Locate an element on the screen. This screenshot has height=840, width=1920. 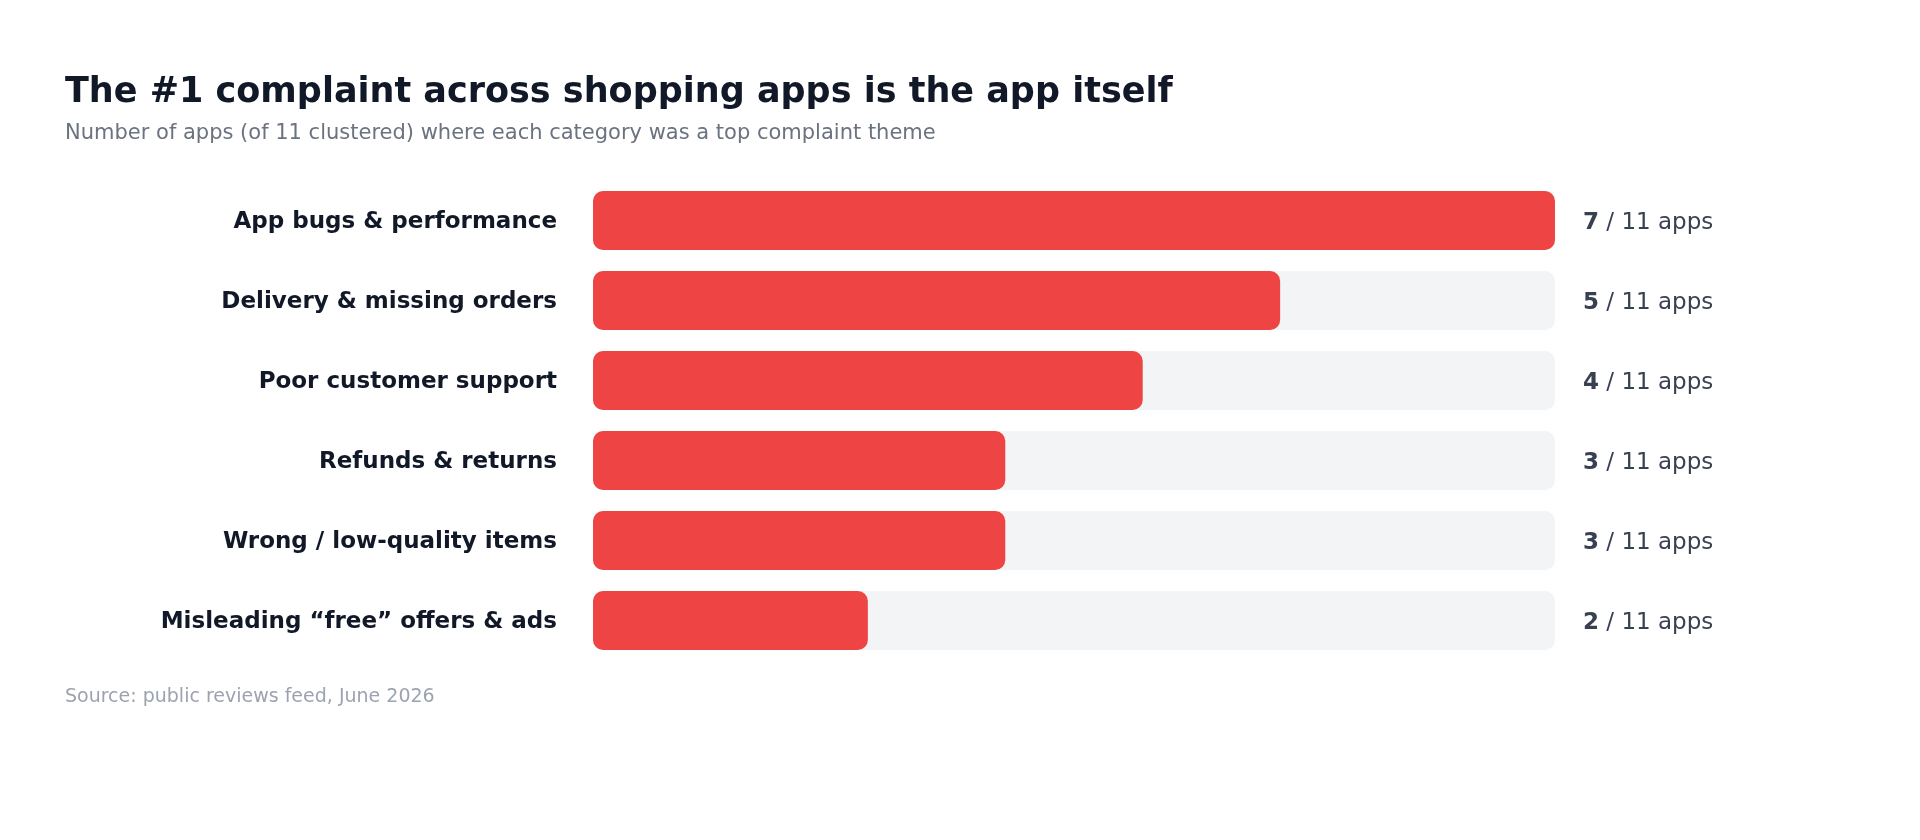
y-tick-label: Wrong / low-quality items is located at coordinates (389, 540).